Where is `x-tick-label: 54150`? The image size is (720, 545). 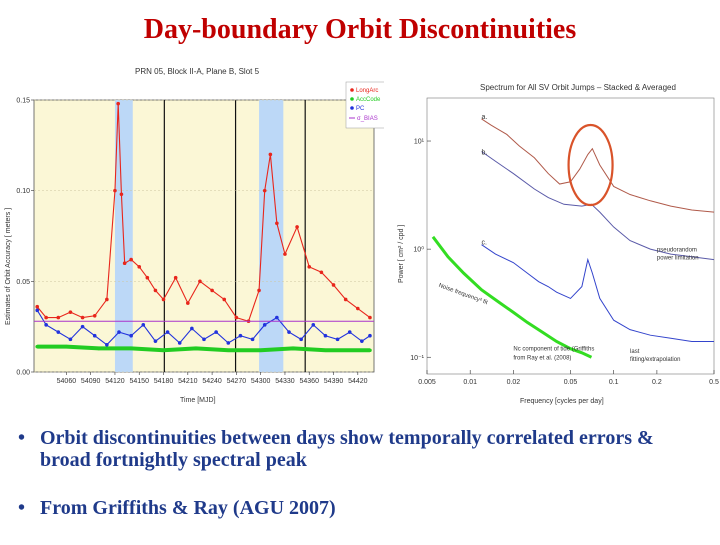
x-tick-label: 54150 is located at coordinates (140, 381).